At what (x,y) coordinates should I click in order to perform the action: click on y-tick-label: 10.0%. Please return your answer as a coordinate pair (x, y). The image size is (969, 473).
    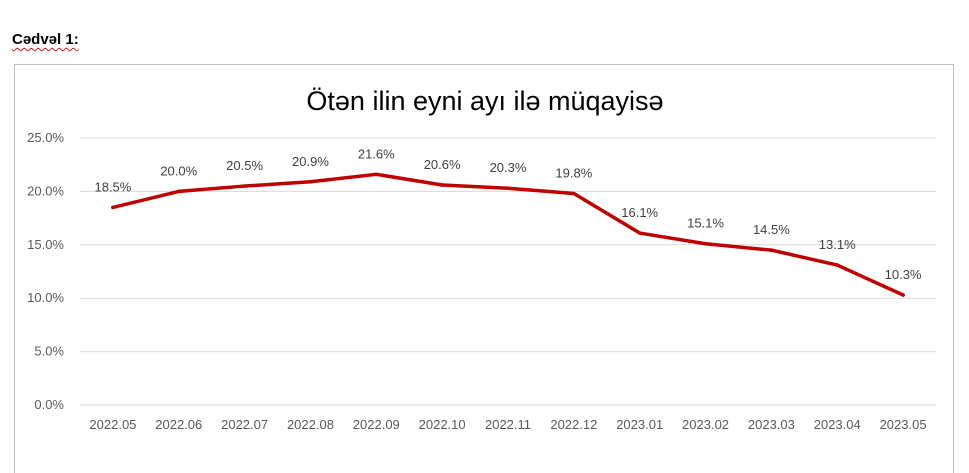
    Looking at the image, I should click on (45, 297).